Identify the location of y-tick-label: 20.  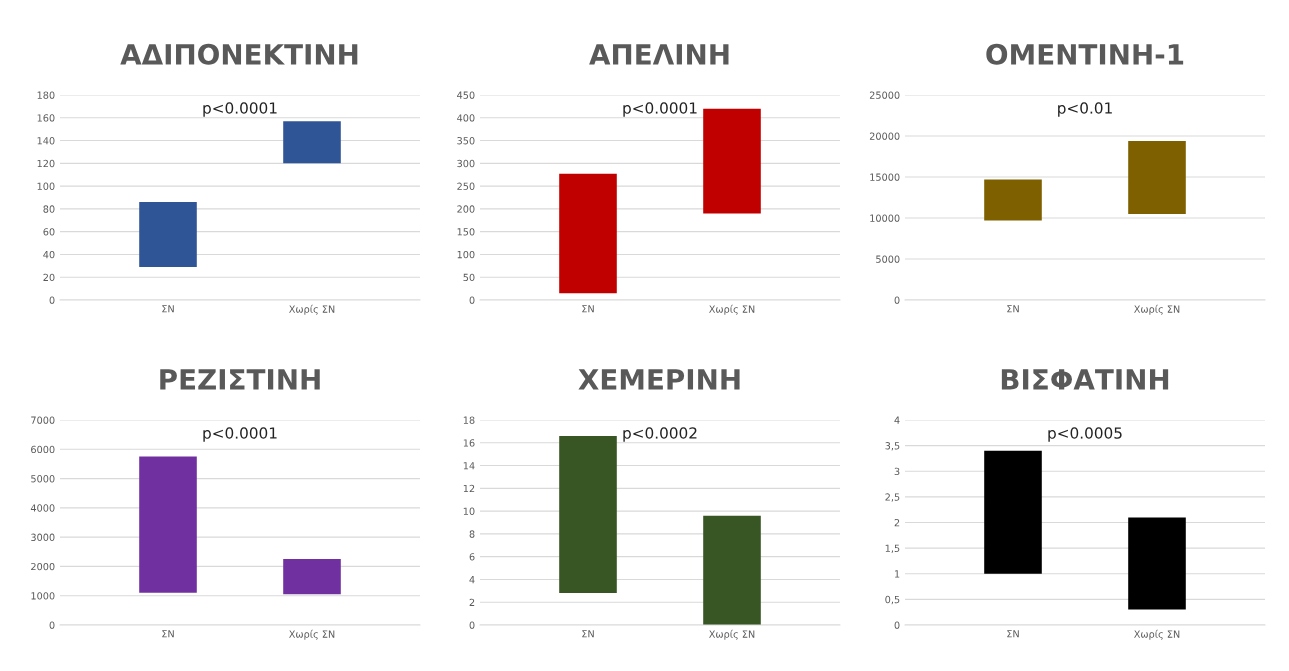
(49, 277).